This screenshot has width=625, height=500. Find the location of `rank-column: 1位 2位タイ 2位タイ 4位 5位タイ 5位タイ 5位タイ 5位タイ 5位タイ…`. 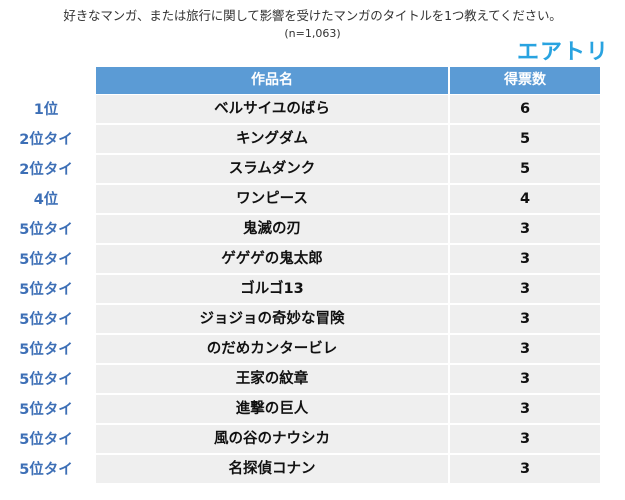

rank-column: 1位 2位タイ 2位タイ 4位 5位タイ 5位タイ 5位タイ 5位タイ 5位タイ… is located at coordinates (46, 290).